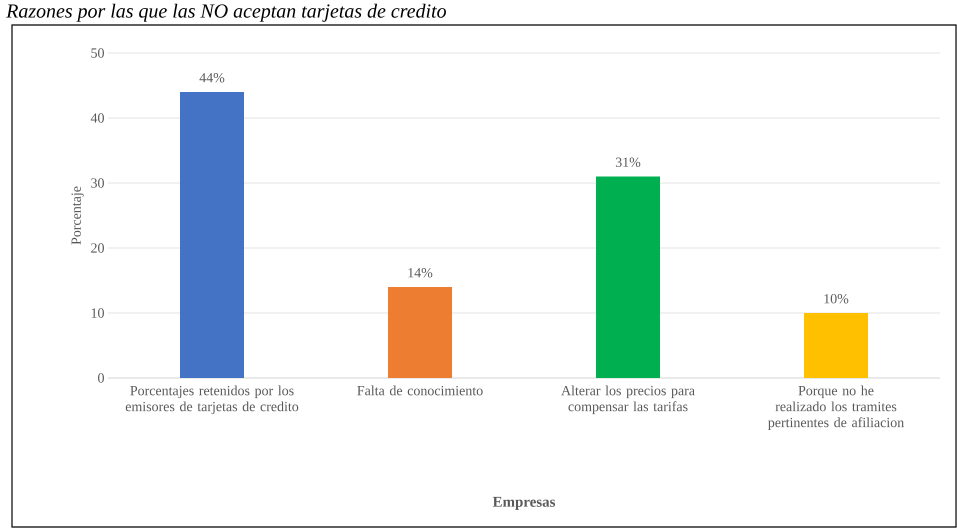  What do you see at coordinates (420, 391) in the screenshot?
I see `x-tick-label: Falta de conocimiento` at bounding box center [420, 391].